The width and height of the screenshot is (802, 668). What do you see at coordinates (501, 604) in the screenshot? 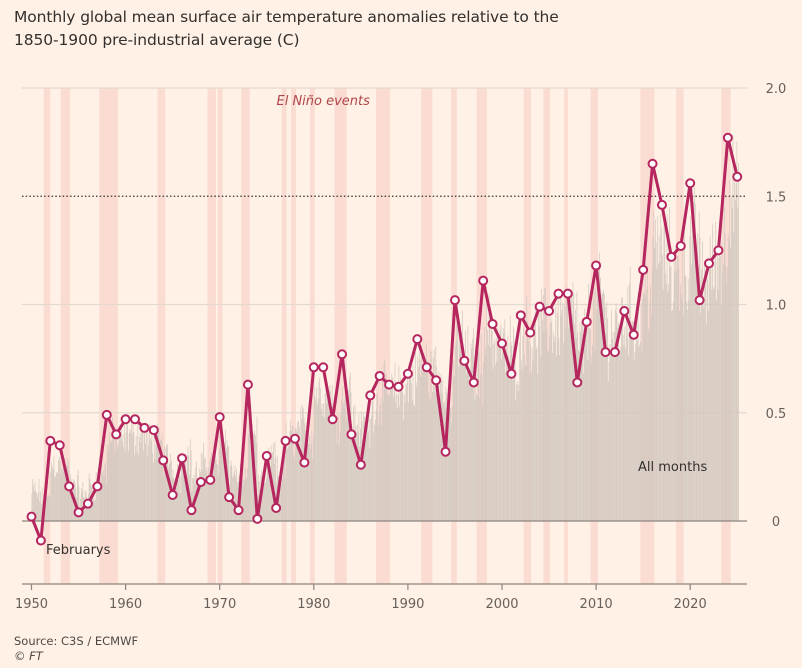
I see `x-tick-label: 2000` at bounding box center [501, 604].